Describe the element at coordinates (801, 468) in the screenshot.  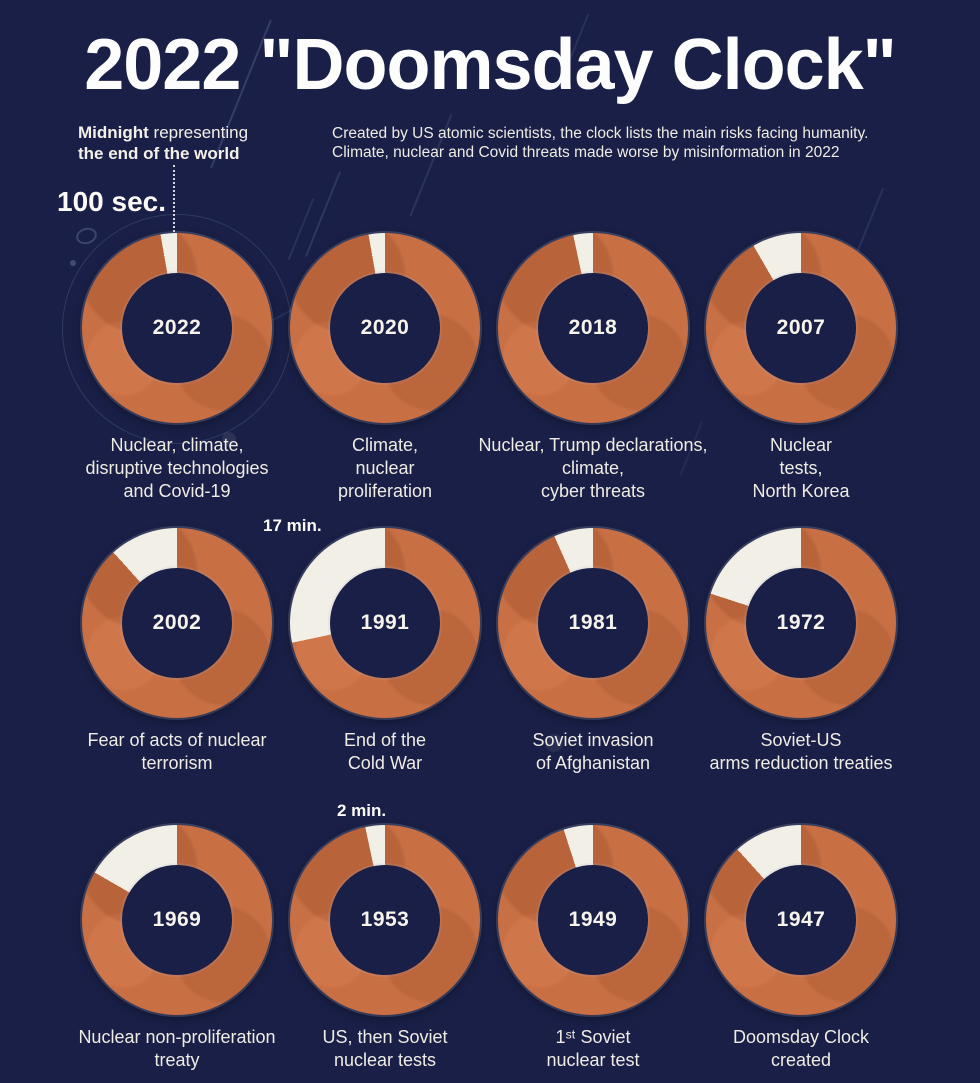
I see `clock-caption: Nuclear tests, North Korea` at that location.